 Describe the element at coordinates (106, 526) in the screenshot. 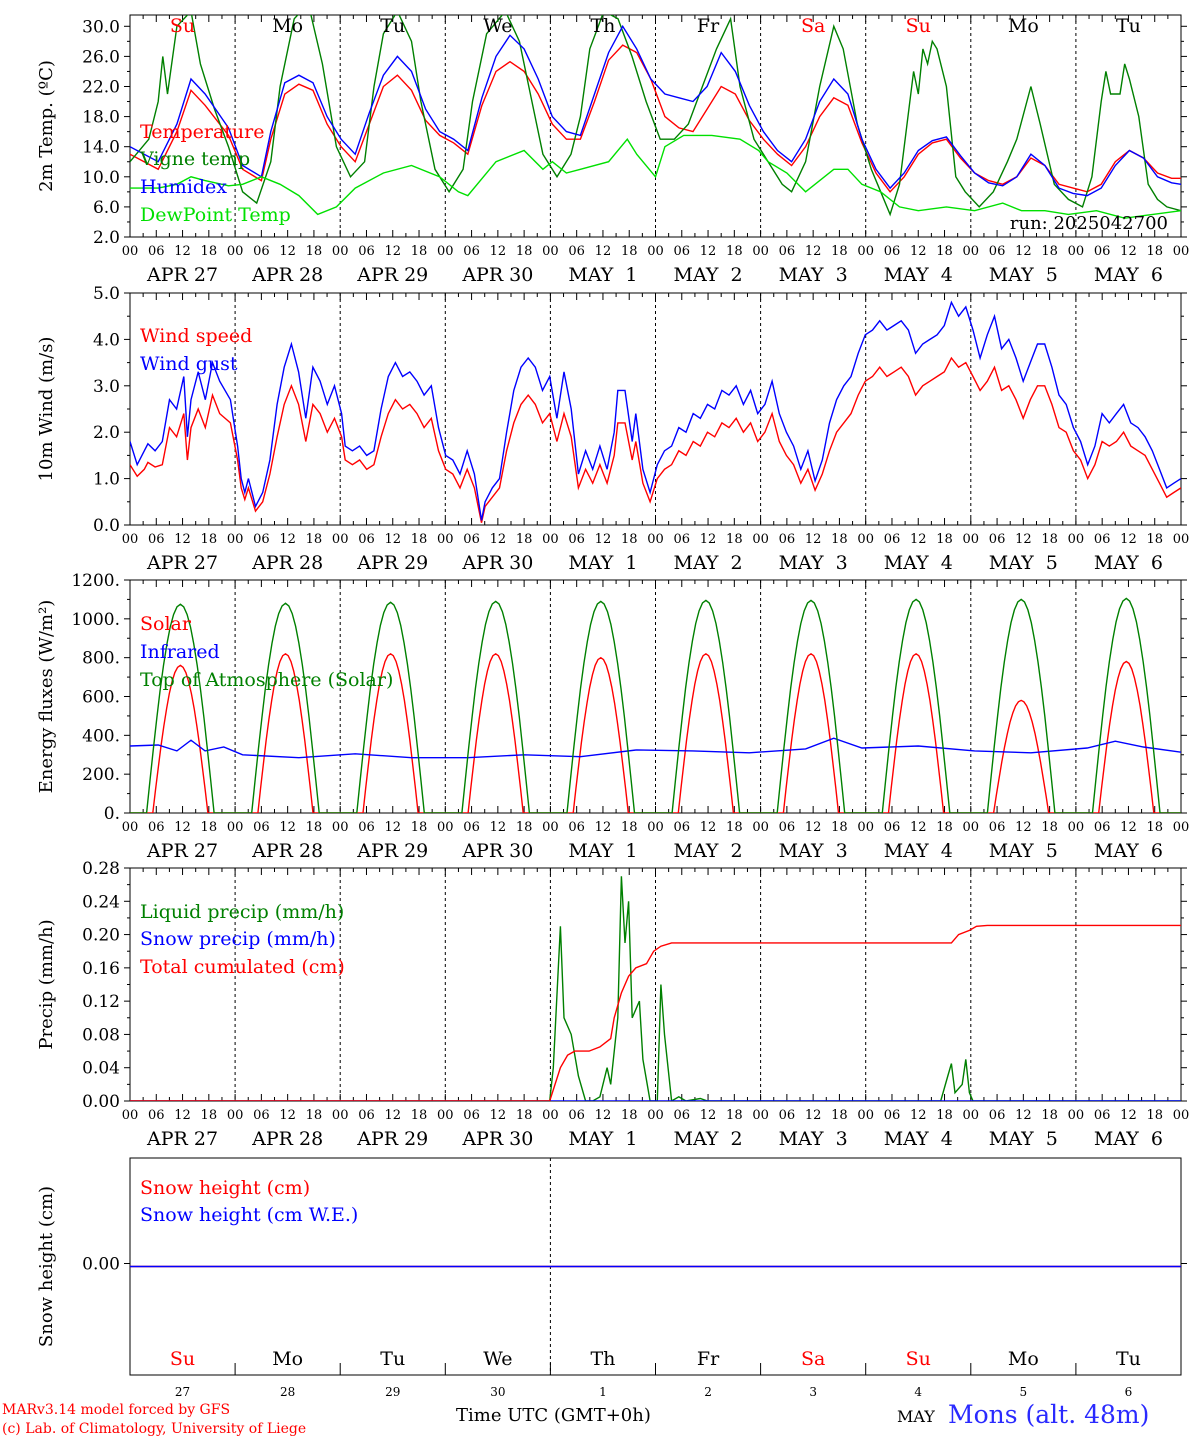

I see `y-tick-label: 0.0` at that location.